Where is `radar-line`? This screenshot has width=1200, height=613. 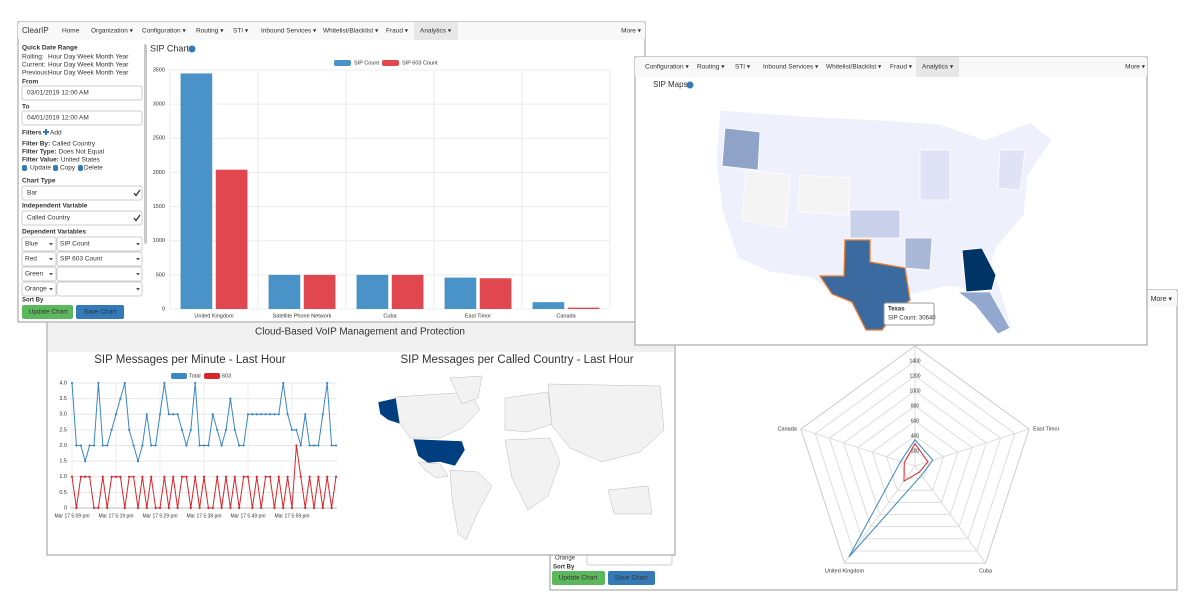 radar-line is located at coordinates (891, 498).